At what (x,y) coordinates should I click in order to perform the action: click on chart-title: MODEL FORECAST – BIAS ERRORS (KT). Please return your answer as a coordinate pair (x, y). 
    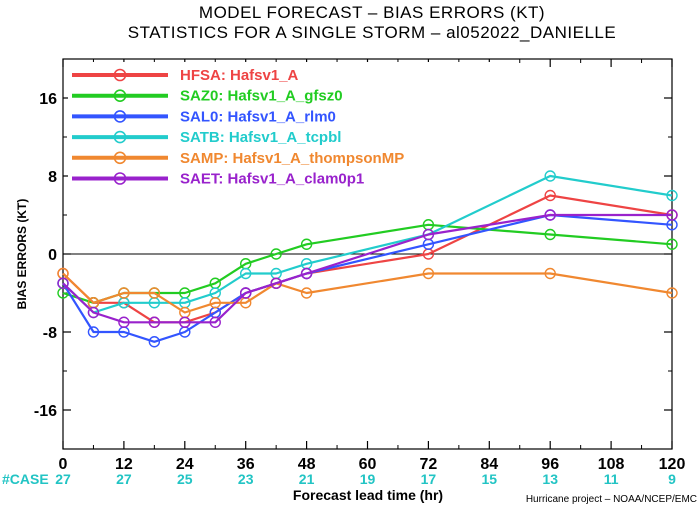
    Looking at the image, I should click on (372, 12).